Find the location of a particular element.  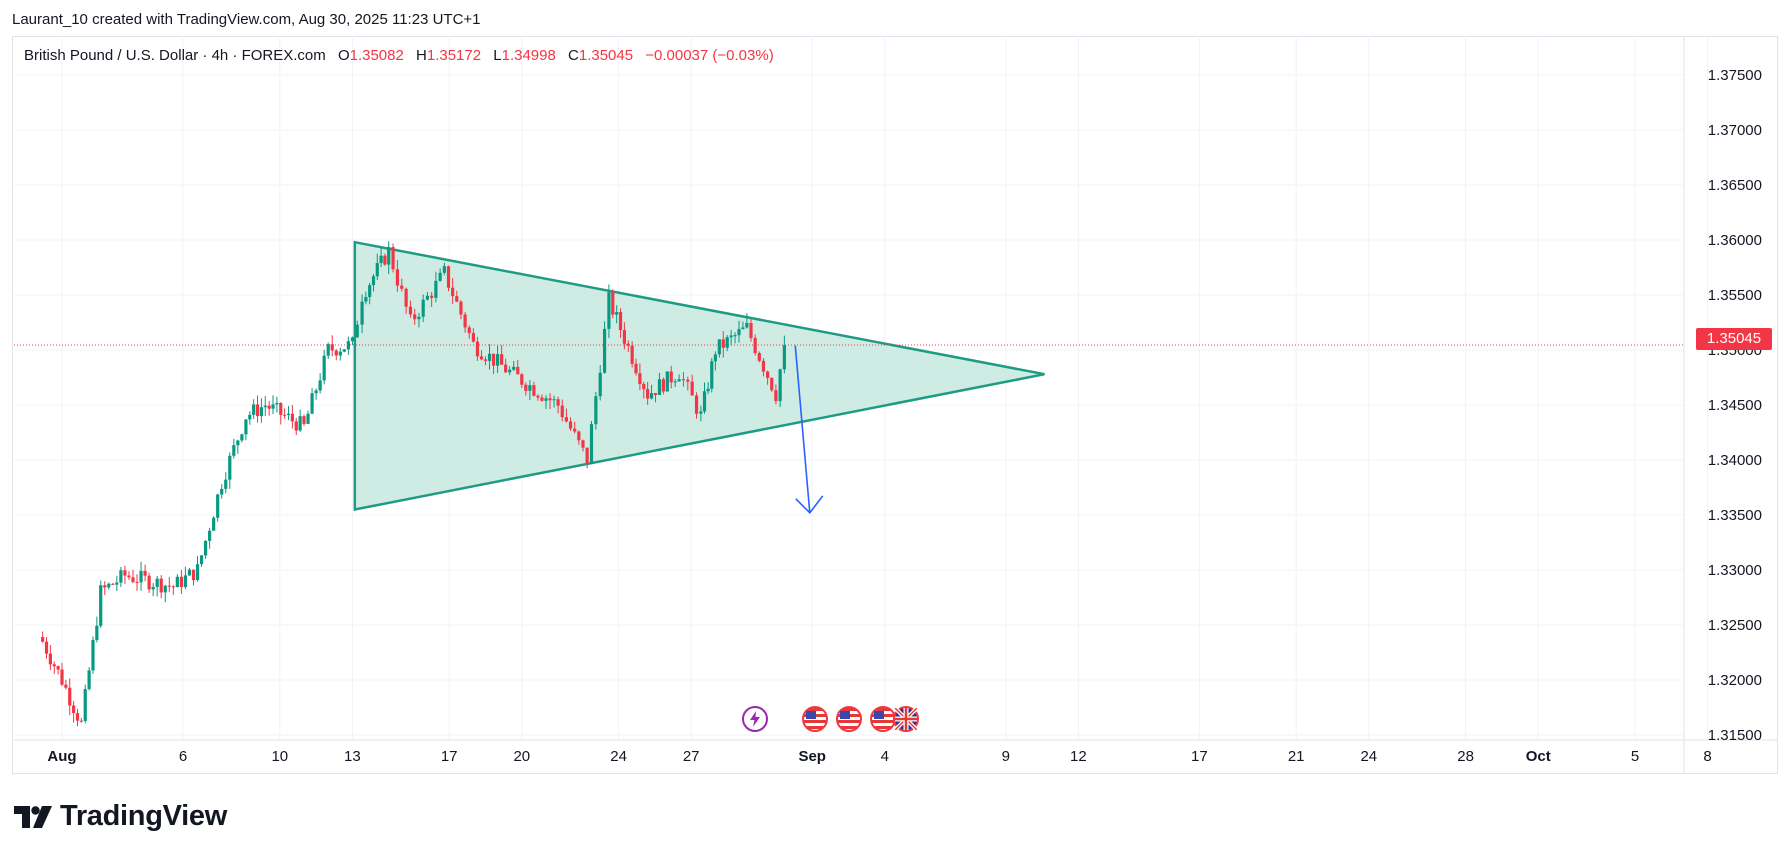

price-tick-label: 1.33000 is located at coordinates (1735, 570).